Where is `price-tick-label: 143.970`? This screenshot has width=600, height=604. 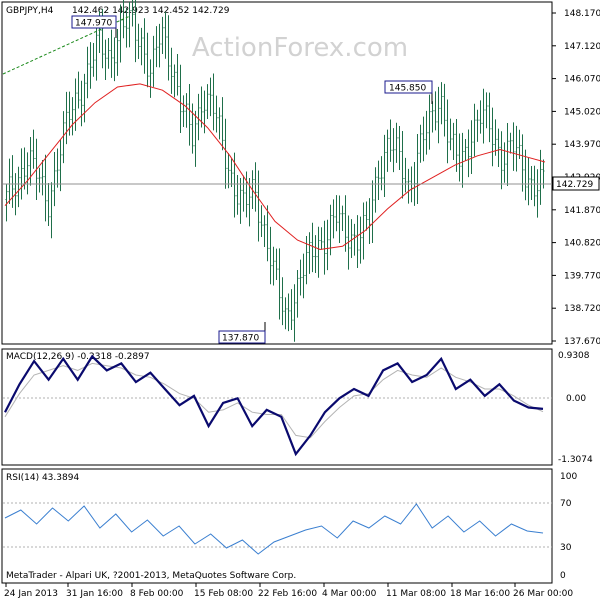
price-tick-label: 143.970 is located at coordinates (582, 145).